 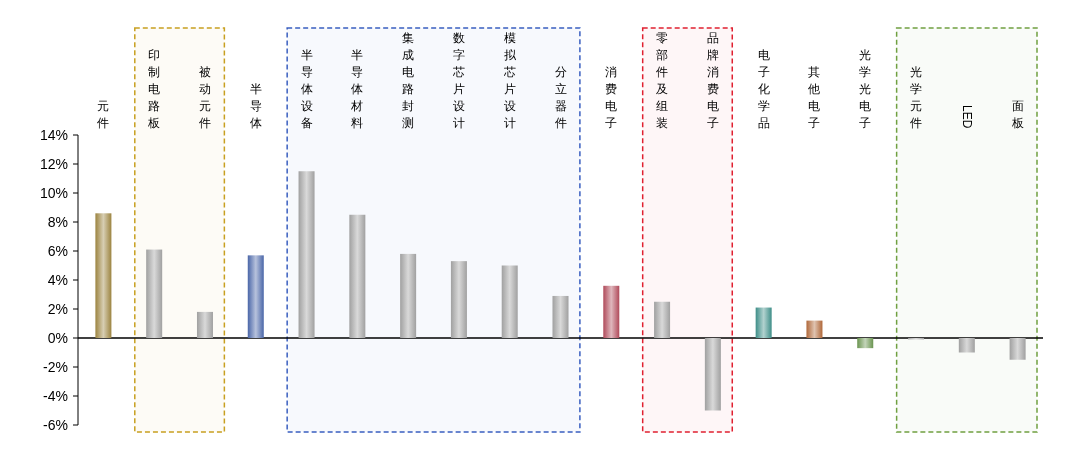 What do you see at coordinates (509, 80) in the screenshot?
I see `x-tick-label: 模拟芯片设计` at bounding box center [509, 80].